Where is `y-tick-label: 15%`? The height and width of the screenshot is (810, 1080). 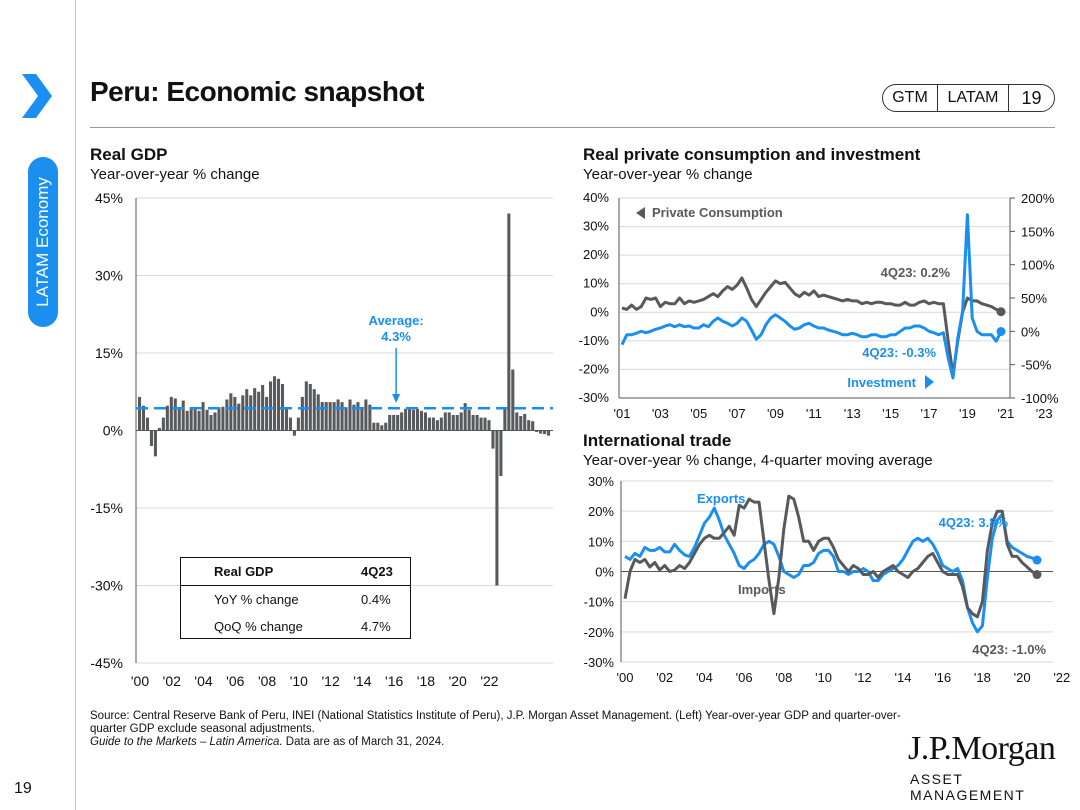 y-tick-label: 15% is located at coordinates (109, 353).